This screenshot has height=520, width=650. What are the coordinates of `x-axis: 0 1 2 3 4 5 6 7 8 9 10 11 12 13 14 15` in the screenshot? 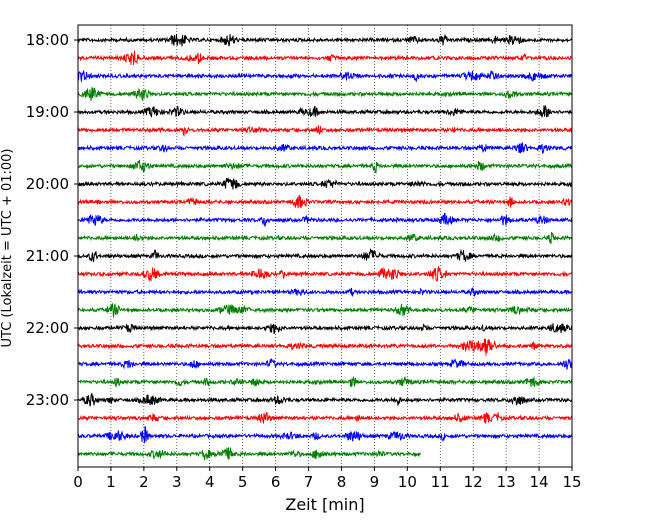 It's located at (327, 479).